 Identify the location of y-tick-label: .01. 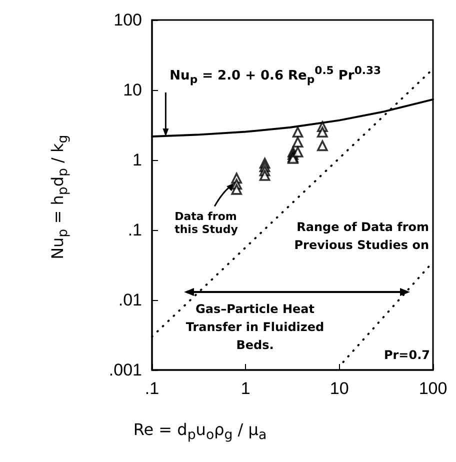
(130, 300).